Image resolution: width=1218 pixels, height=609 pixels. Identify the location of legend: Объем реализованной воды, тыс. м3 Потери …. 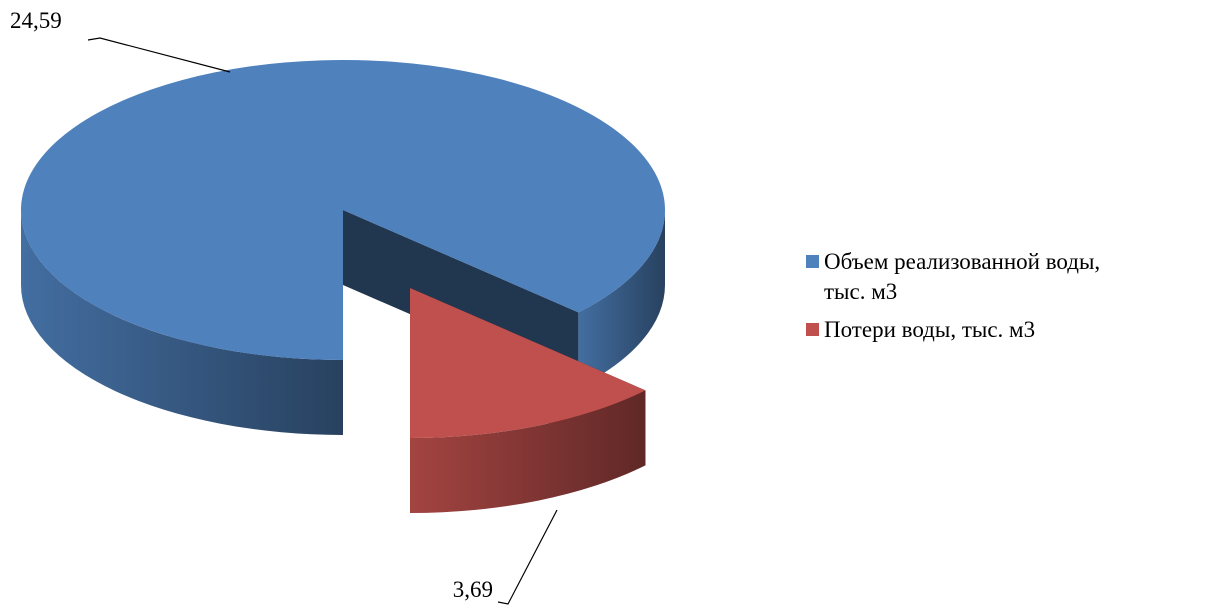
(965, 300).